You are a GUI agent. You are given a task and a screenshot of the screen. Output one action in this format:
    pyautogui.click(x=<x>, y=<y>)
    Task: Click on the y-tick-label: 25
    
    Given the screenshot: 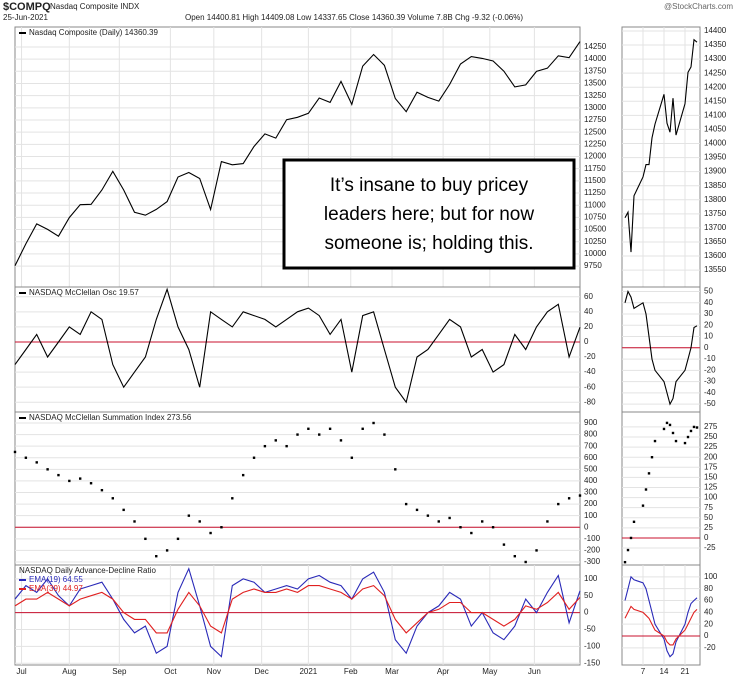 What is the action you would take?
    pyautogui.click(x=708, y=527)
    